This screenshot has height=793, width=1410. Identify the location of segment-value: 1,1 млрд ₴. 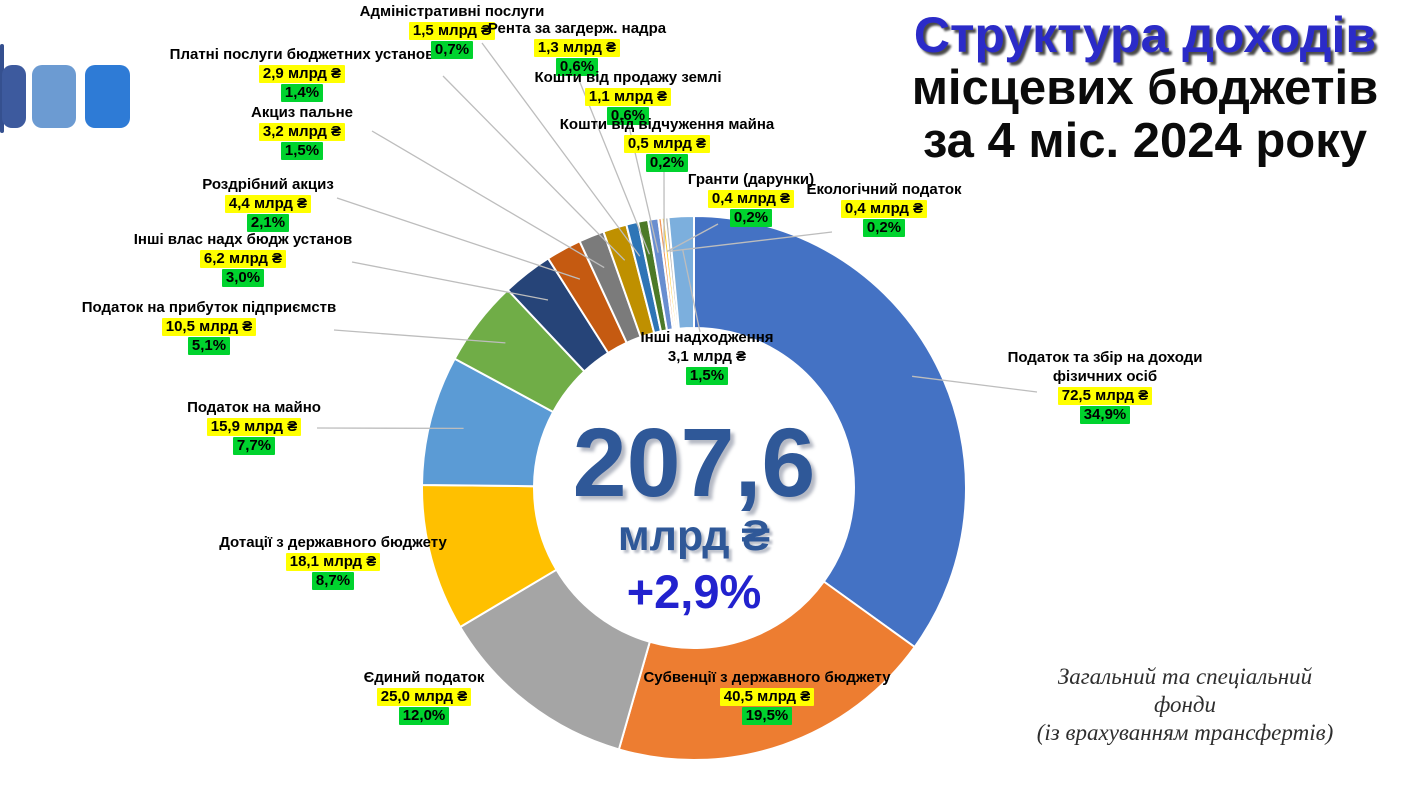
(628, 97).